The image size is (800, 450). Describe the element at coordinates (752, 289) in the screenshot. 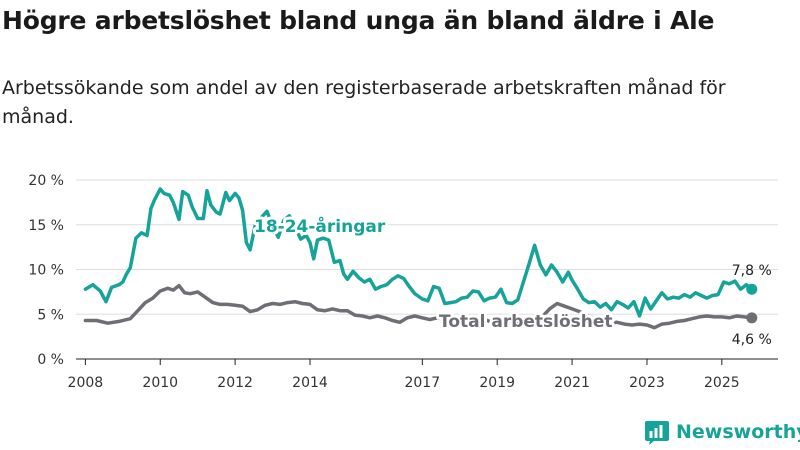

I see `end-marker-youth` at that location.